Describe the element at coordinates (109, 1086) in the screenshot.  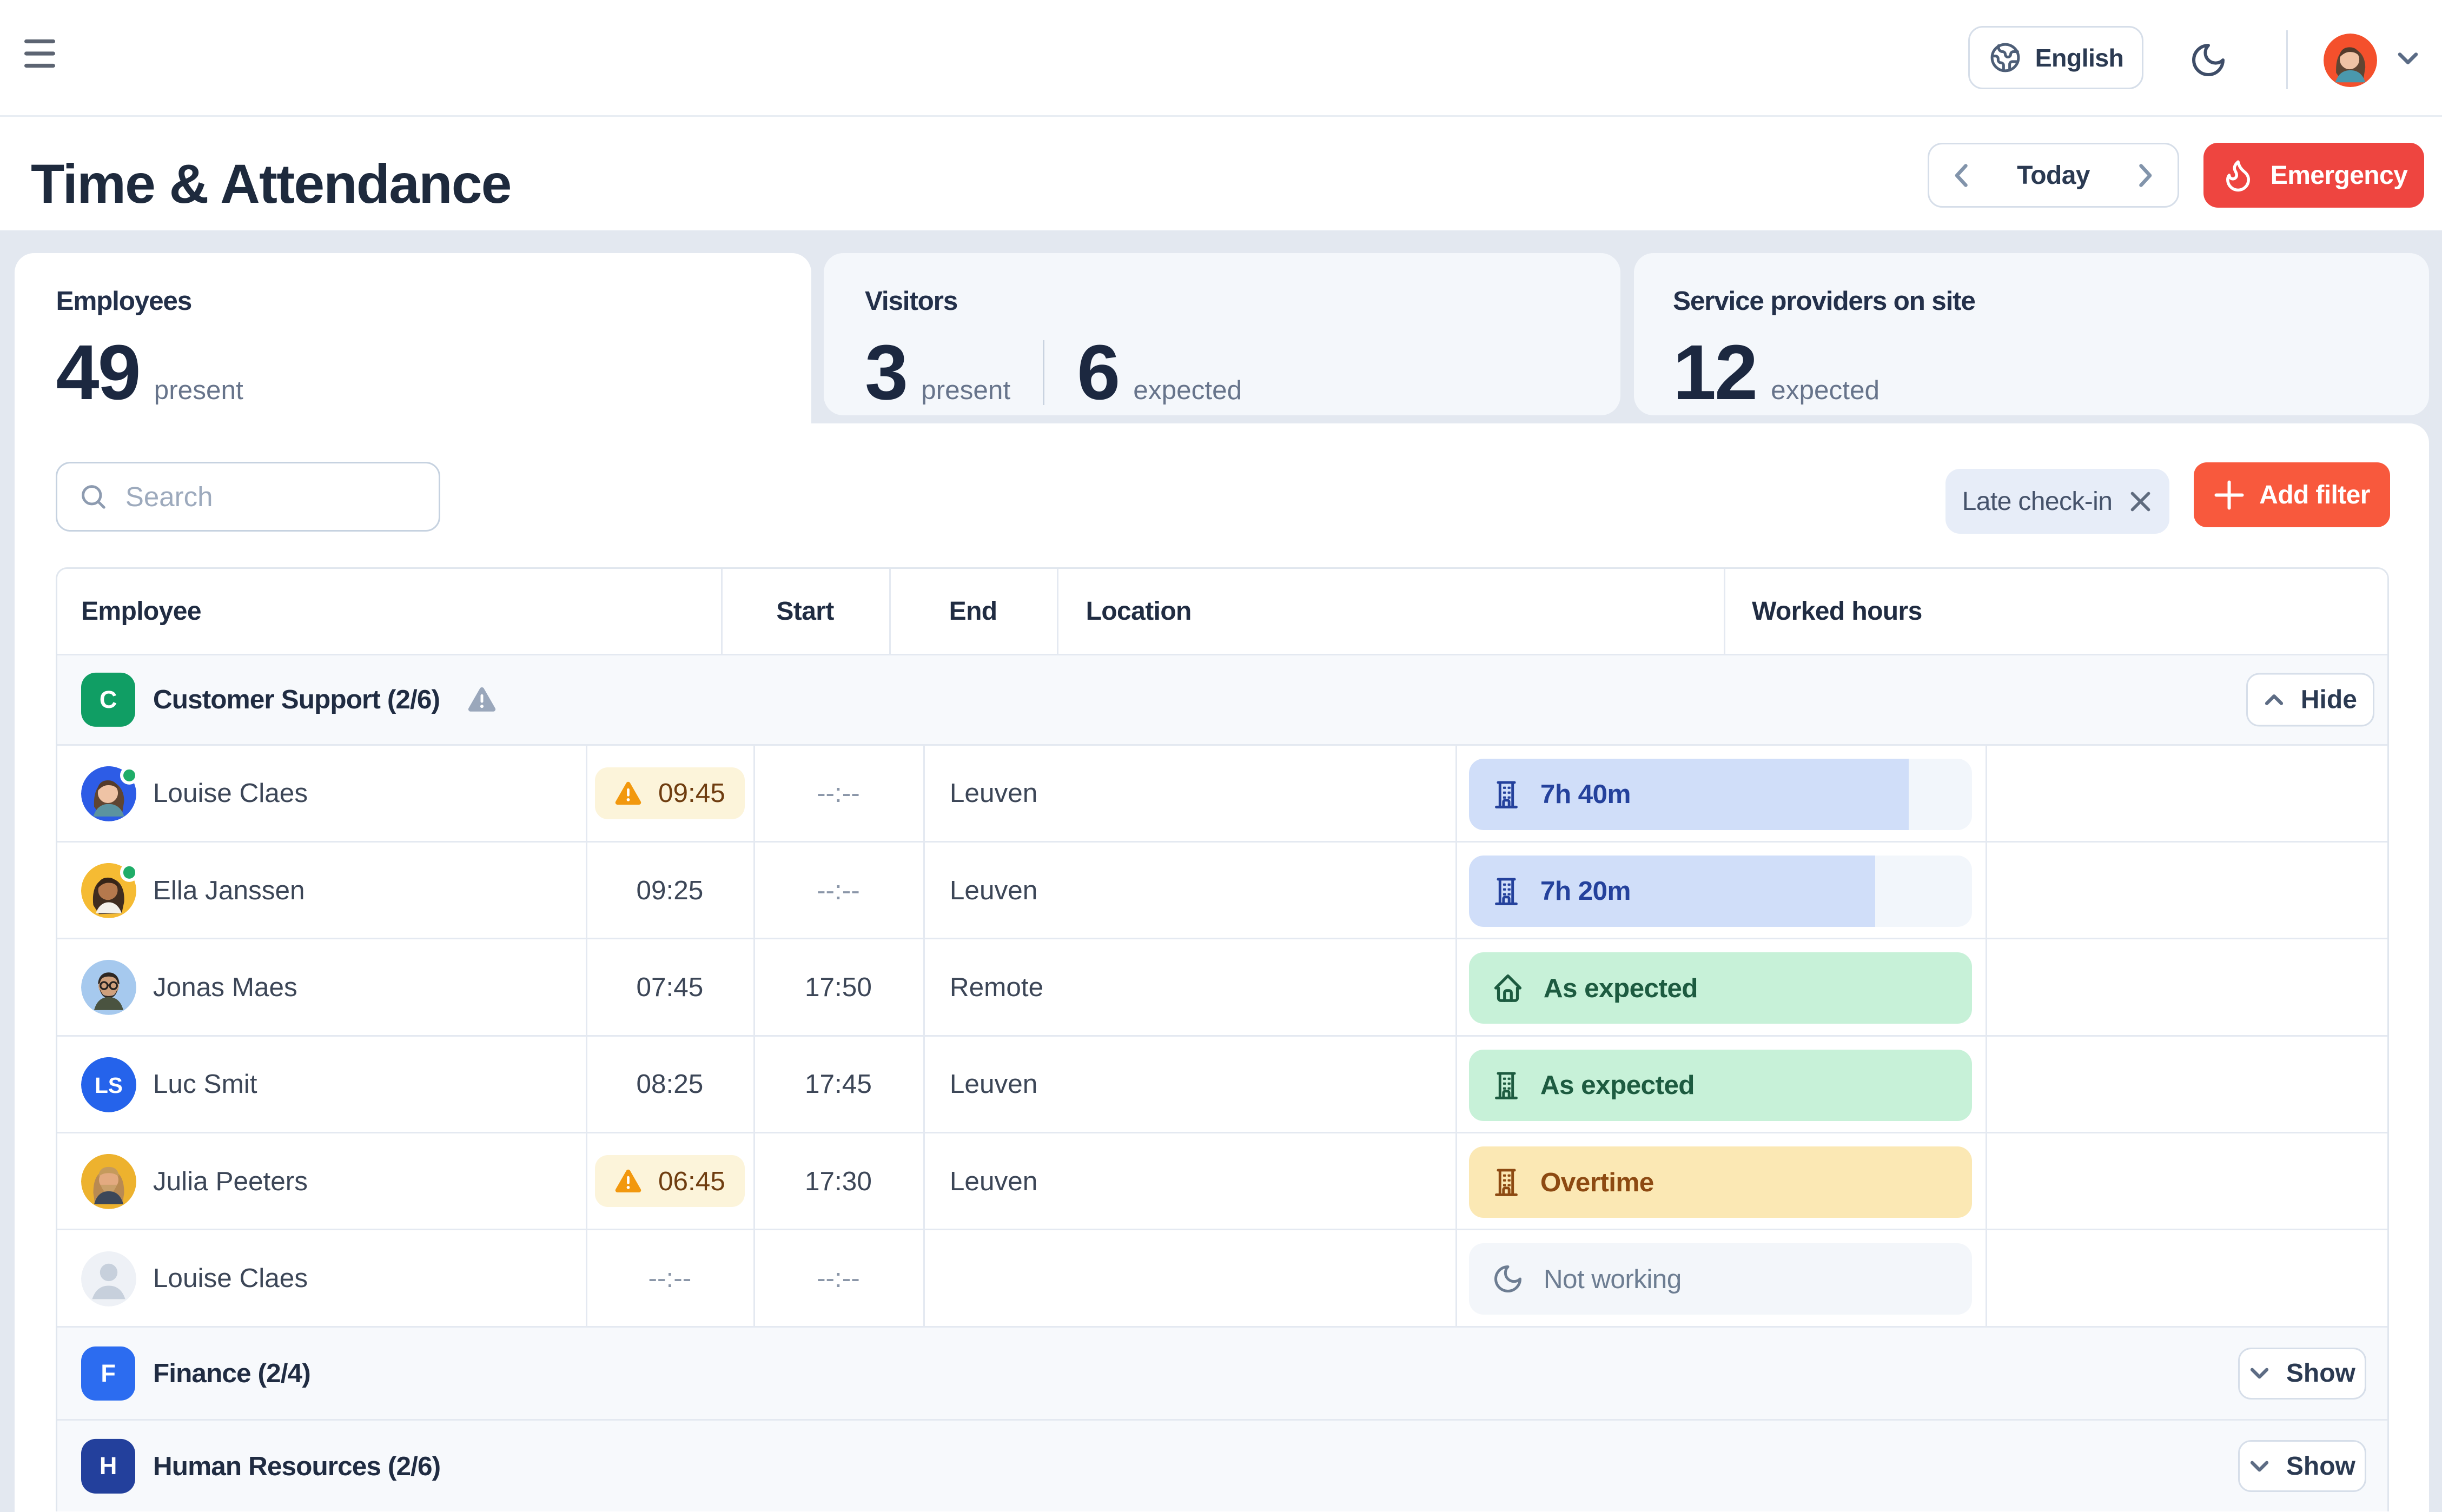
I see `svg-text: LS` at that location.